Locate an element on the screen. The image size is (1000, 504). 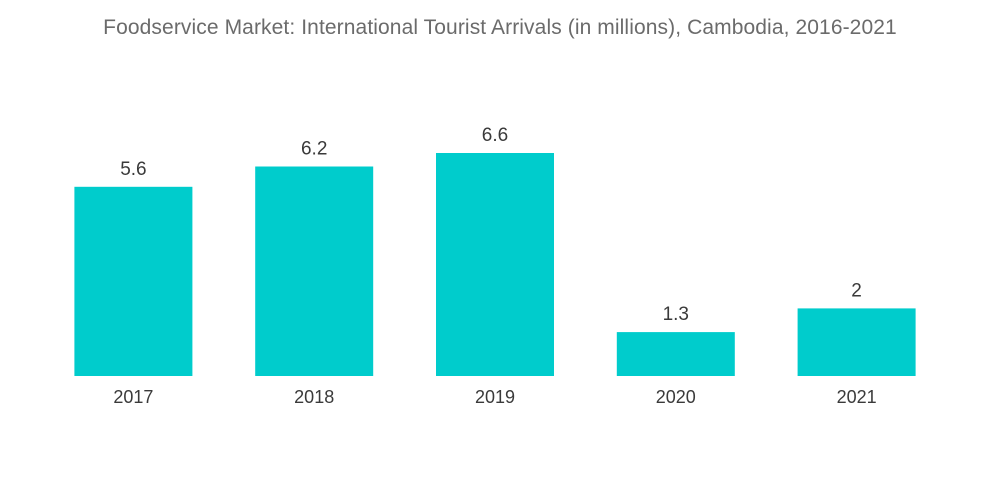
value-label-2021: 2 is located at coordinates (856, 290).